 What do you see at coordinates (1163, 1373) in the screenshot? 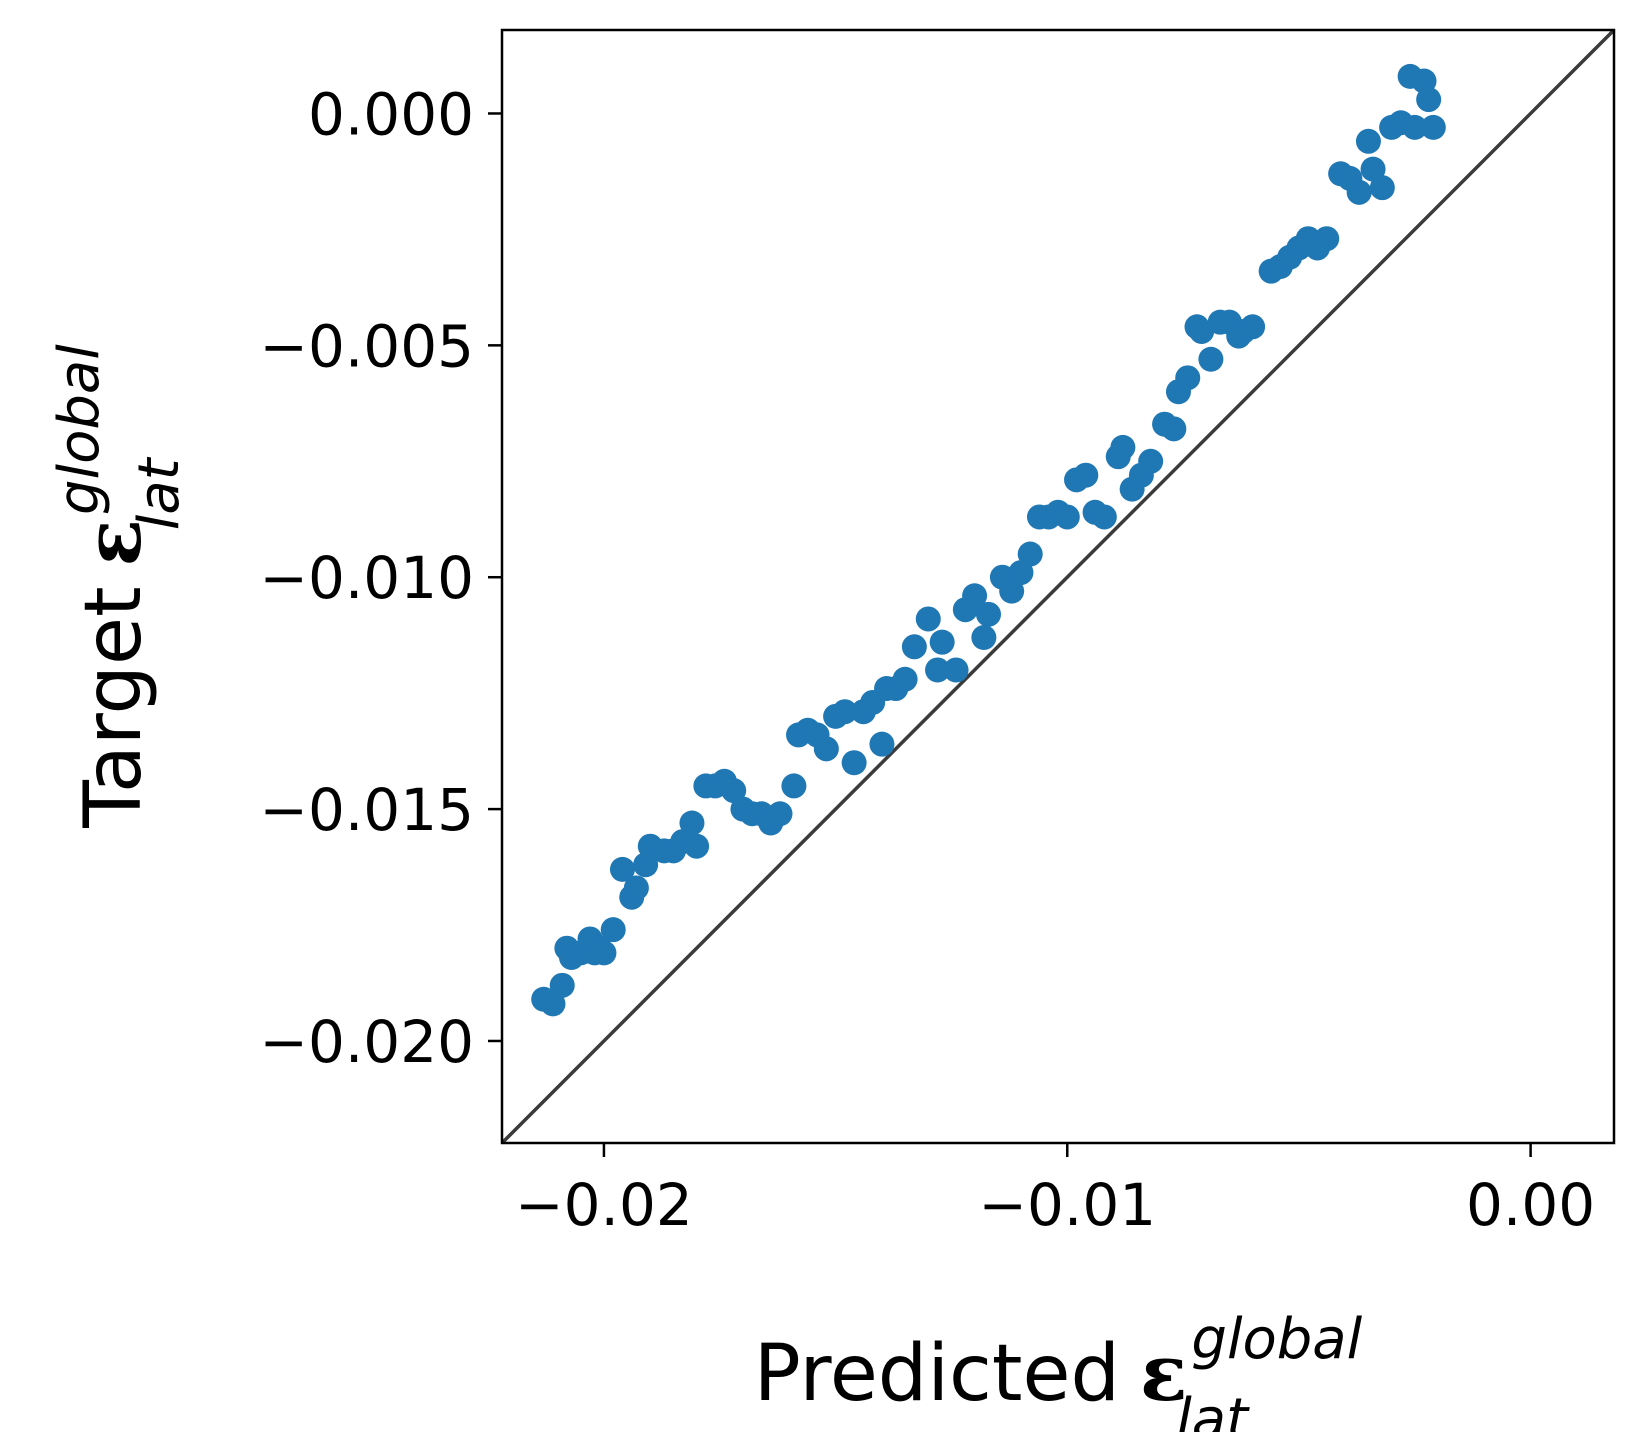
I see `x-axis-title-symbol: ε` at bounding box center [1163, 1373].